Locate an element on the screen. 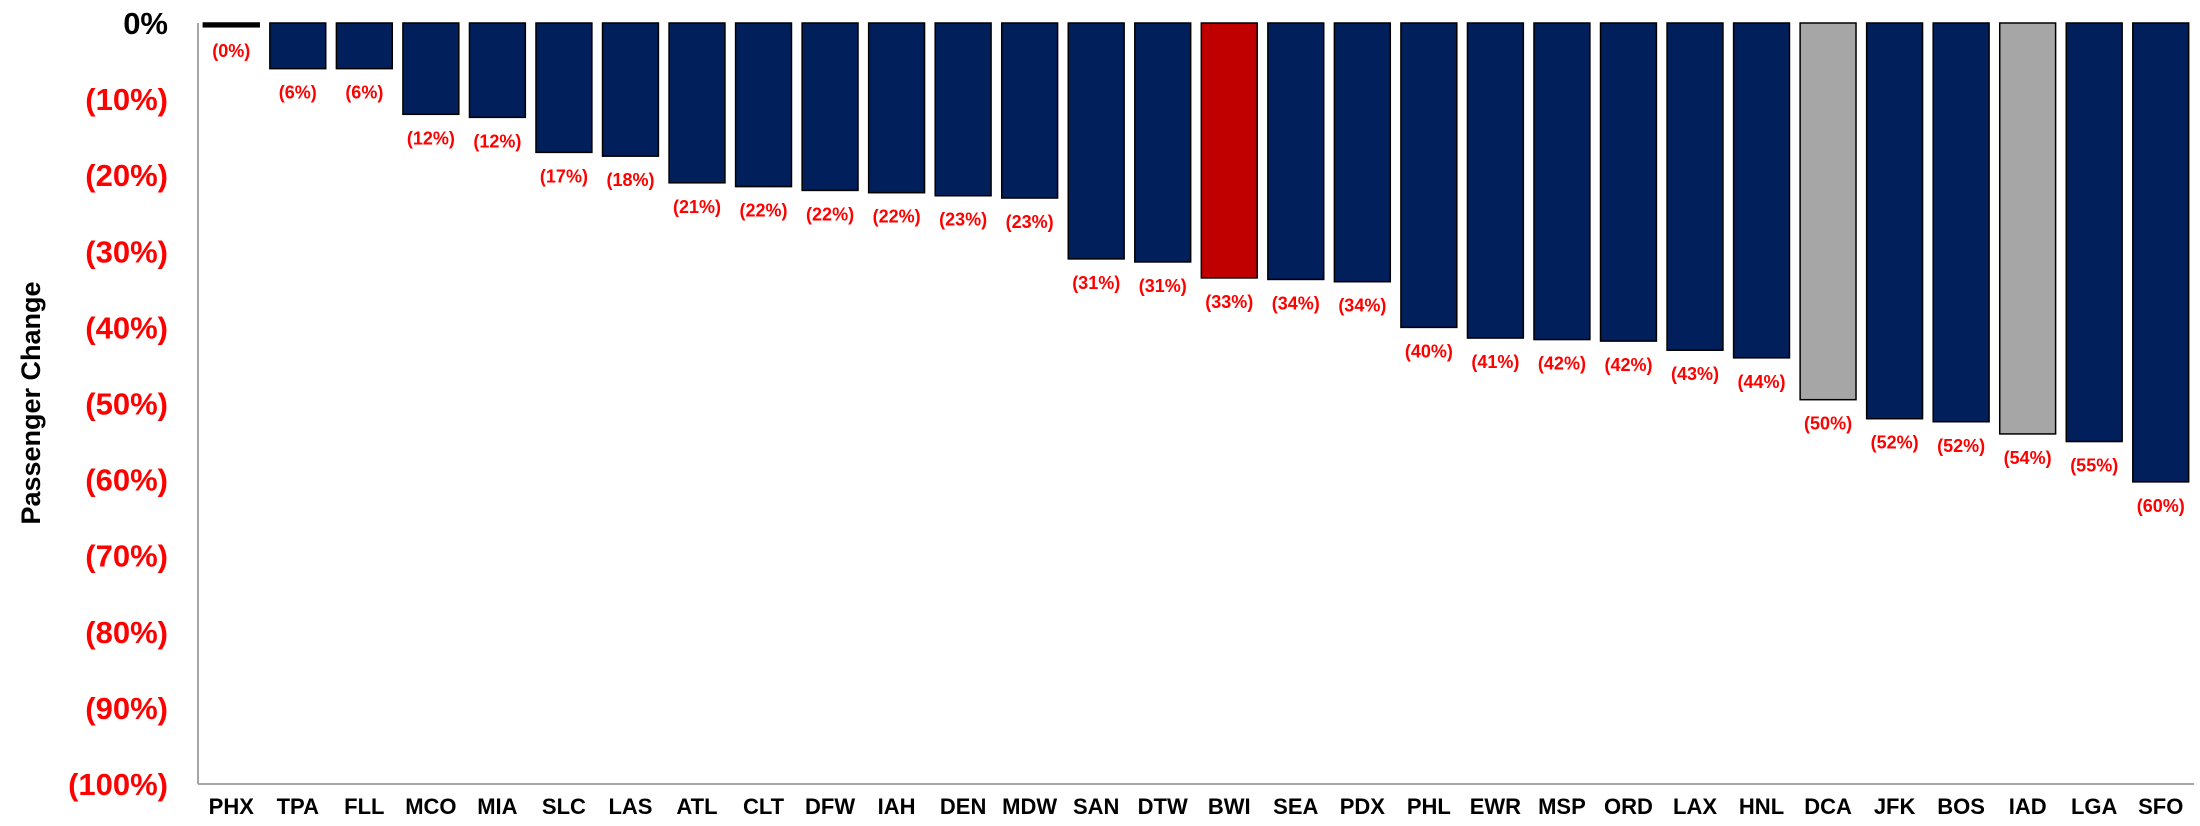 This screenshot has width=2200, height=826. bar-bwi is located at coordinates (1229, 150).